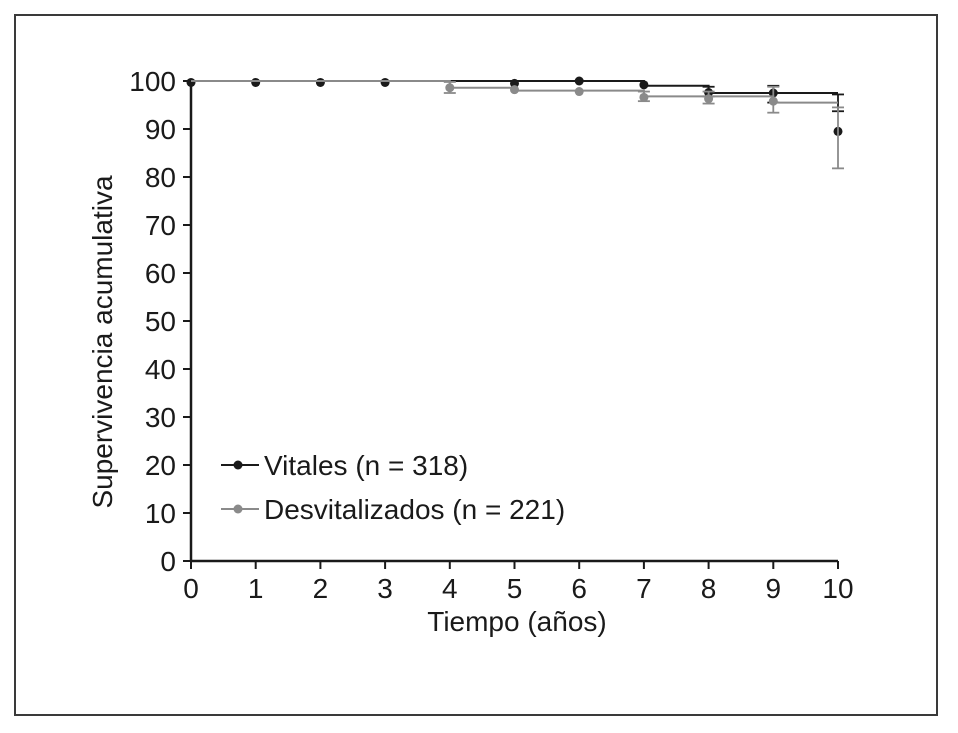 The width and height of the screenshot is (958, 733). What do you see at coordinates (837, 588) in the screenshot?
I see `x-tick-label-10: 10` at bounding box center [837, 588].